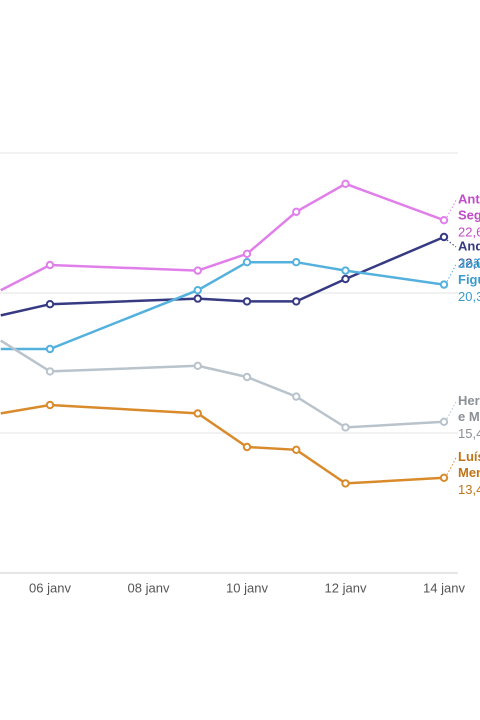 This screenshot has height=720, width=480. I want to click on x-tick-label: 14 janv, so click(444, 587).